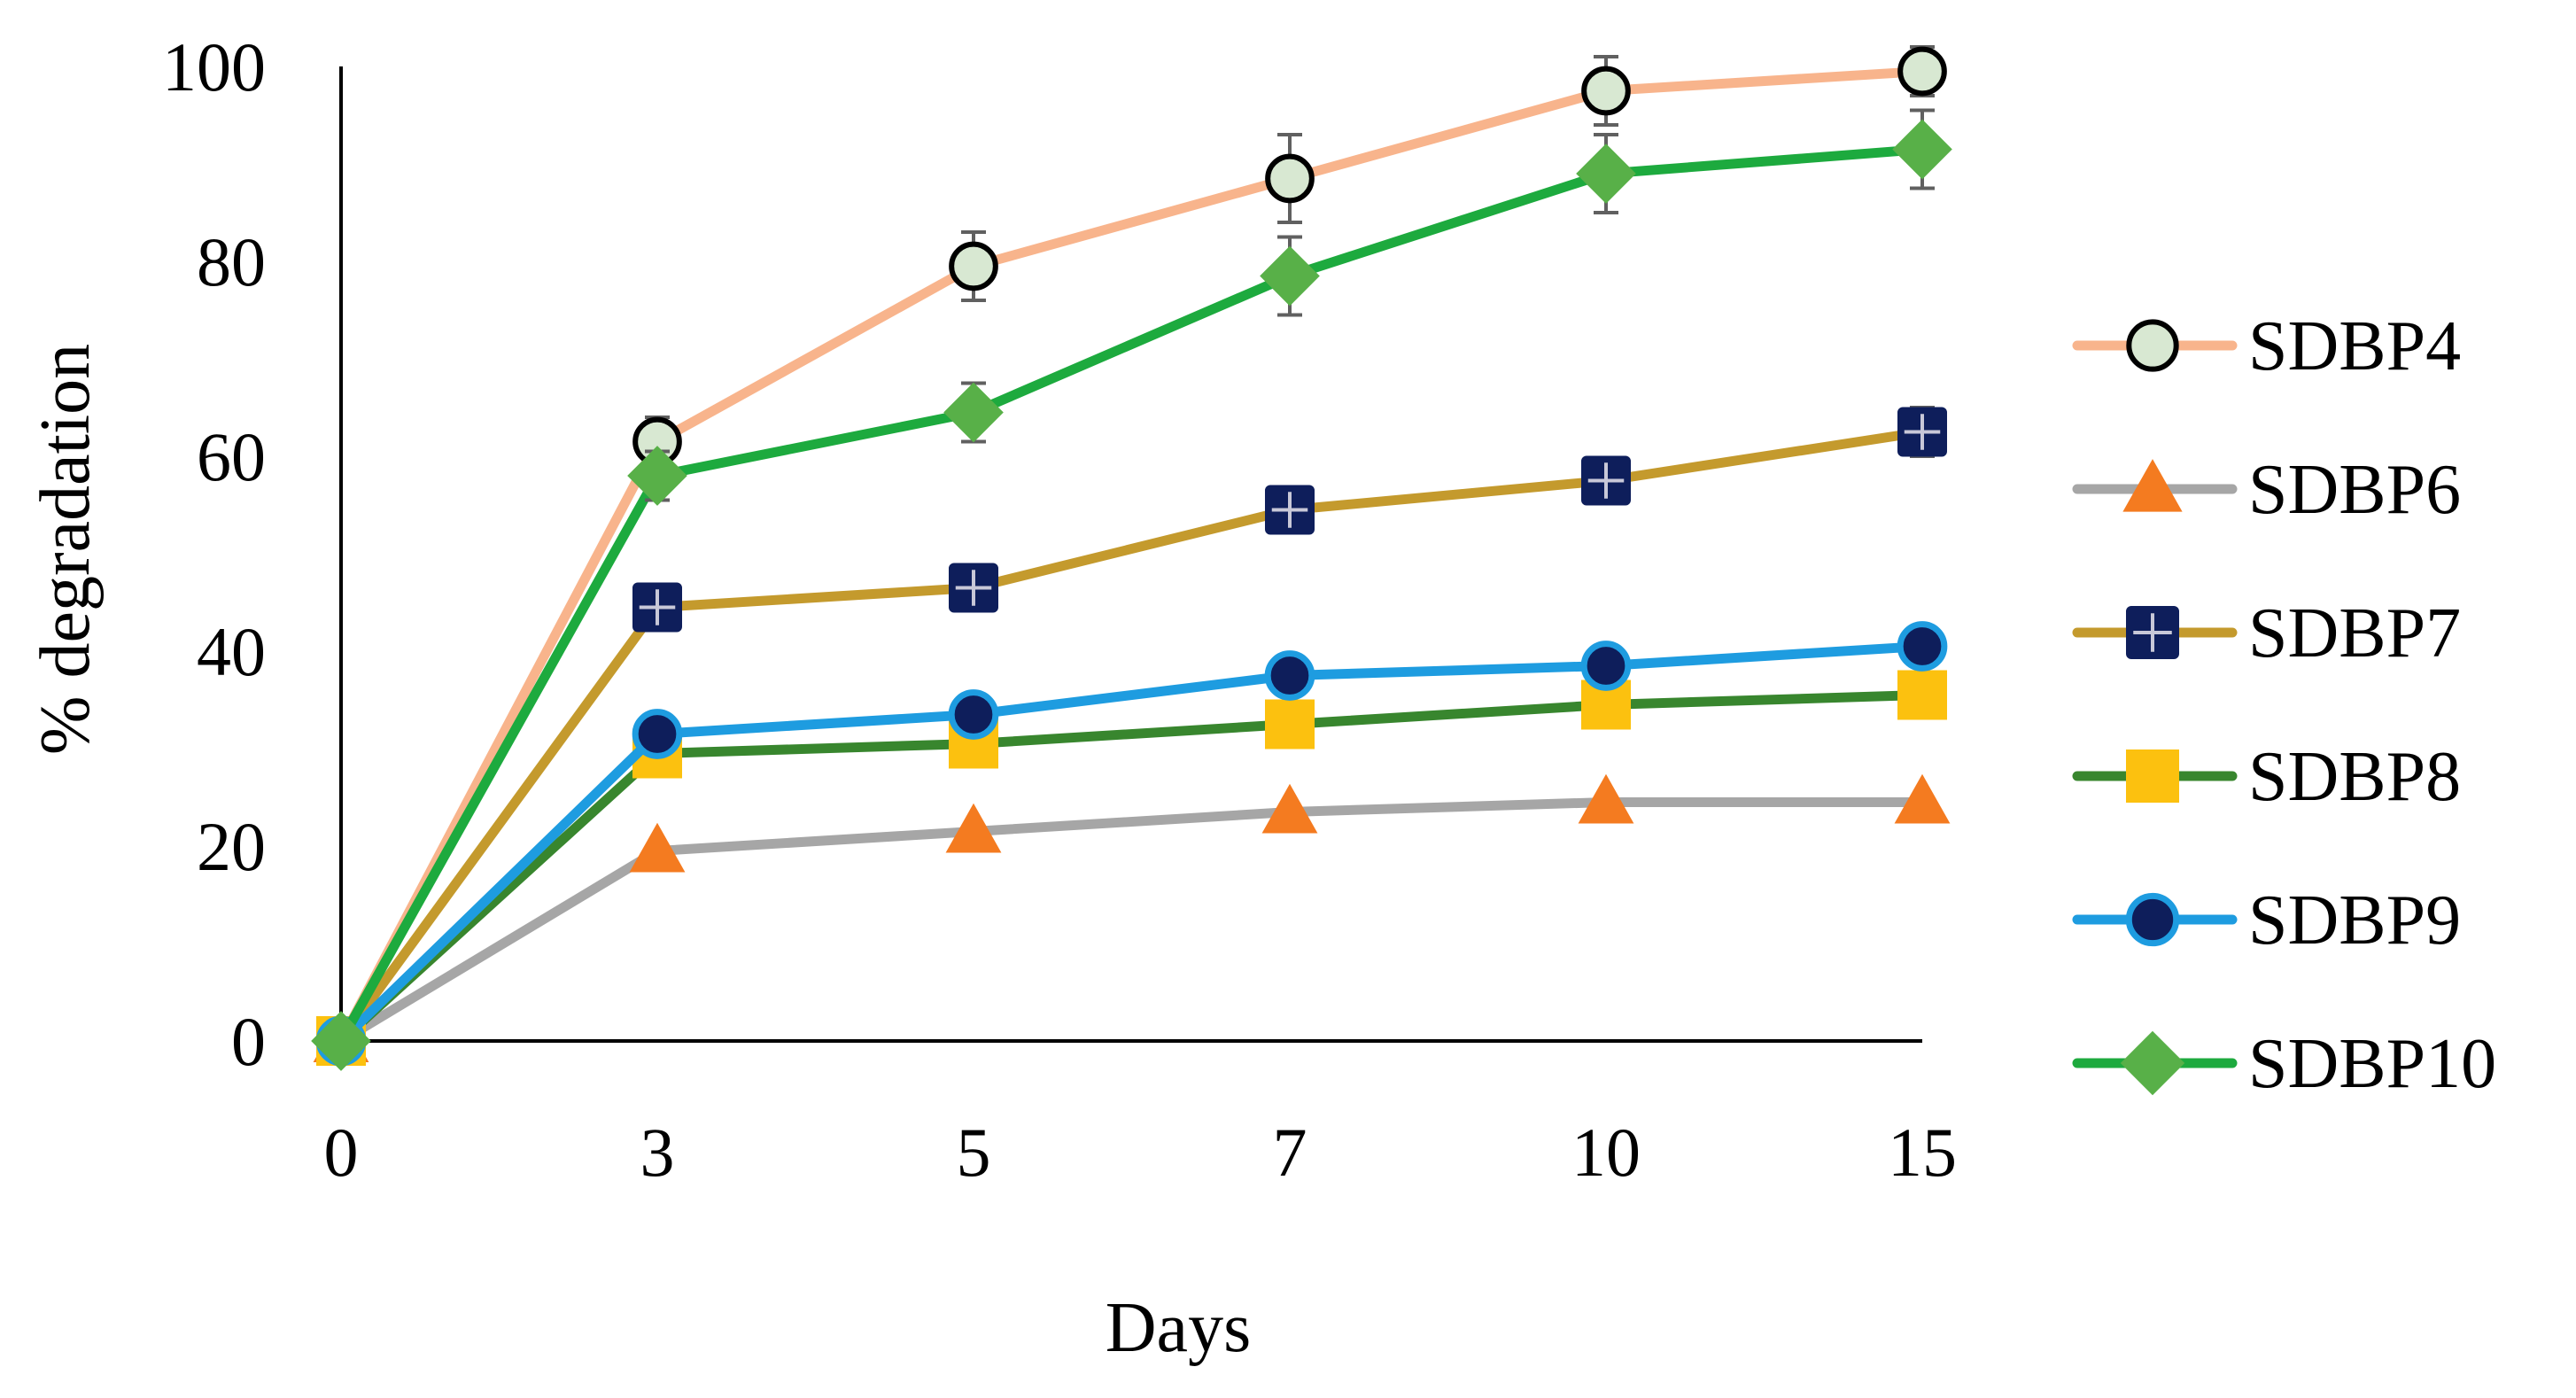 The width and height of the screenshot is (2576, 1398). What do you see at coordinates (214, 66) in the screenshot?
I see `y-tick-label: 100` at bounding box center [214, 66].